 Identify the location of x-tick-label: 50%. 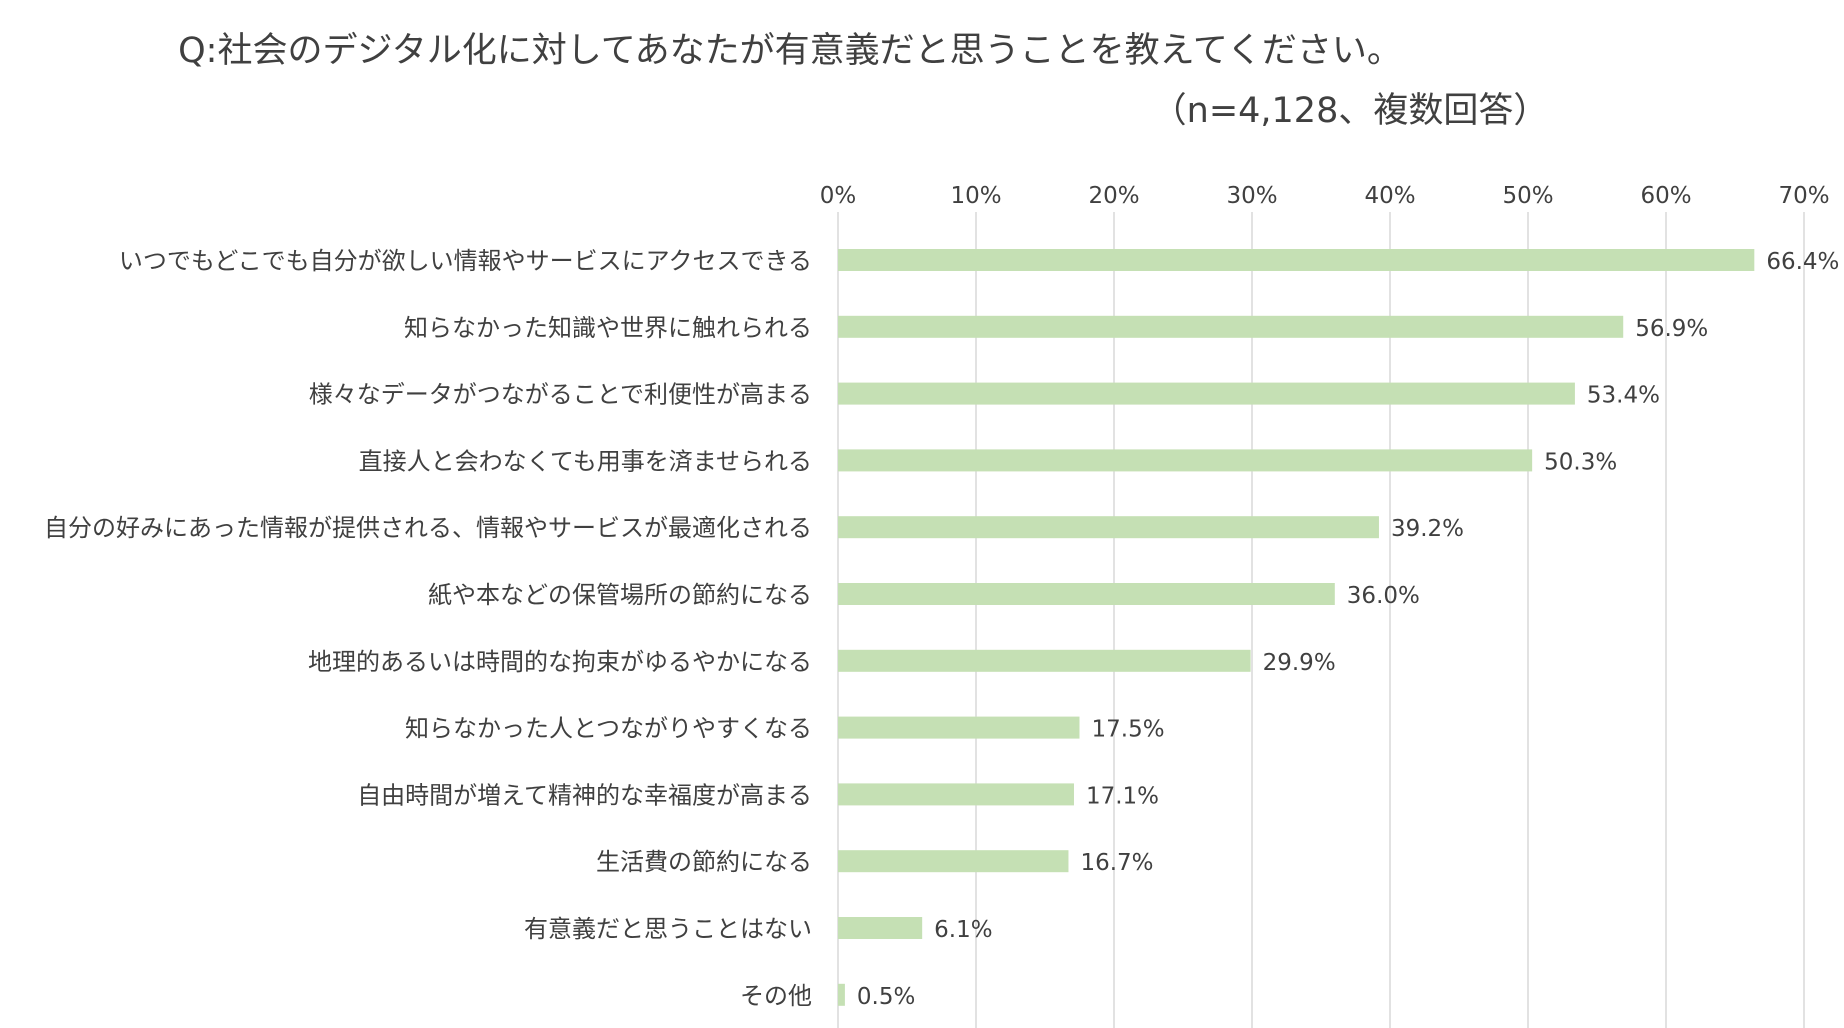
(1527, 196).